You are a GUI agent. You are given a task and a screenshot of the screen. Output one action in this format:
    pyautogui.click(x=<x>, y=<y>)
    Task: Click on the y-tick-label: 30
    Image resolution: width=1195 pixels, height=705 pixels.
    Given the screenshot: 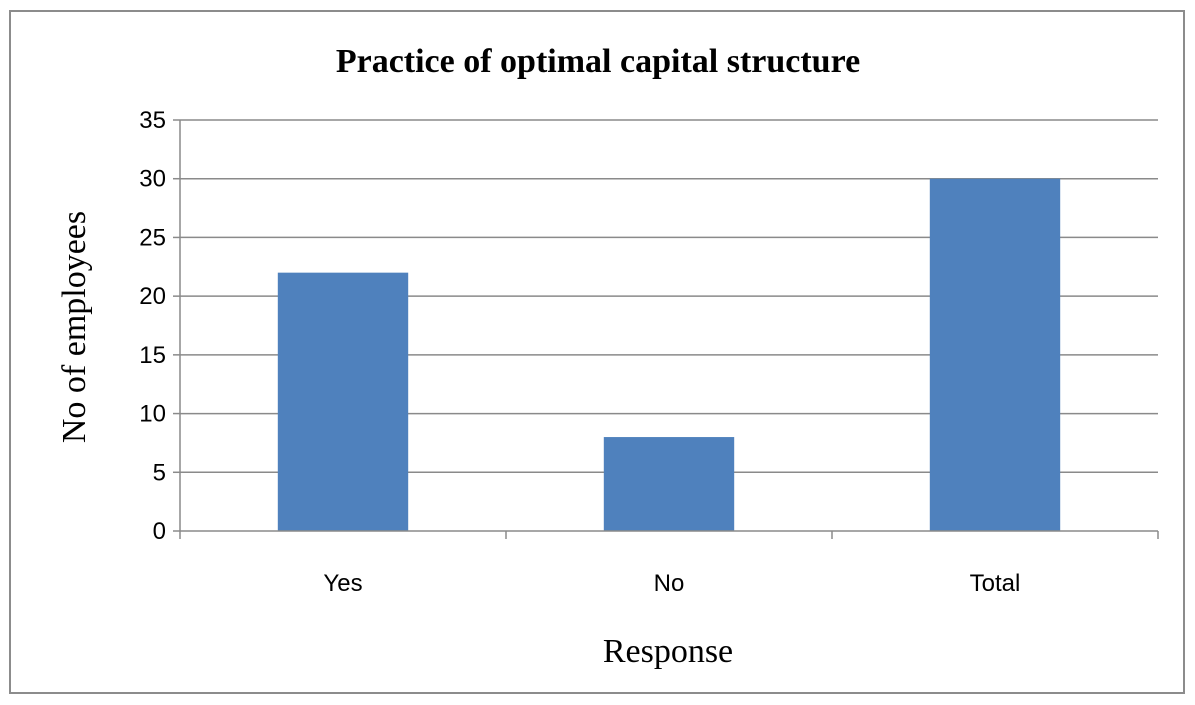 What is the action you would take?
    pyautogui.click(x=152, y=179)
    